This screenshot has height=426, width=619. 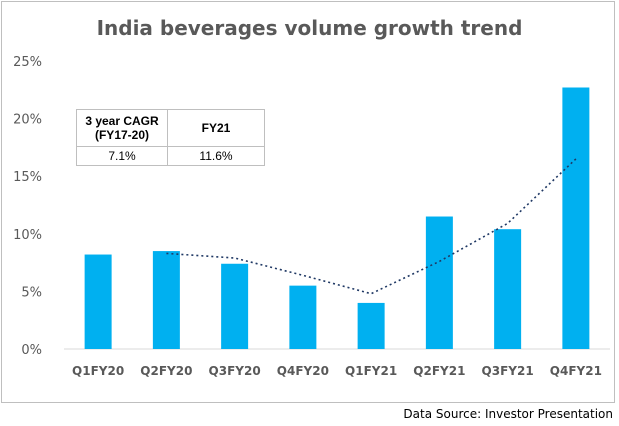 I want to click on x-tick-label: Q1FY20, so click(x=98, y=371).